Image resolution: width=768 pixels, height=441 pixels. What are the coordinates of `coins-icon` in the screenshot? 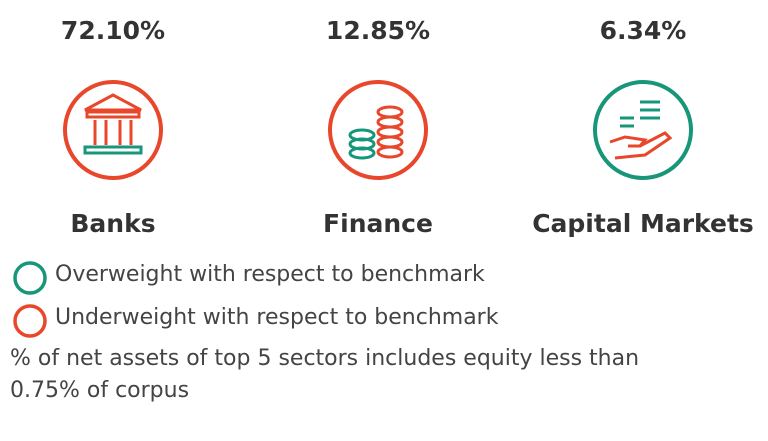 It's located at (376, 132).